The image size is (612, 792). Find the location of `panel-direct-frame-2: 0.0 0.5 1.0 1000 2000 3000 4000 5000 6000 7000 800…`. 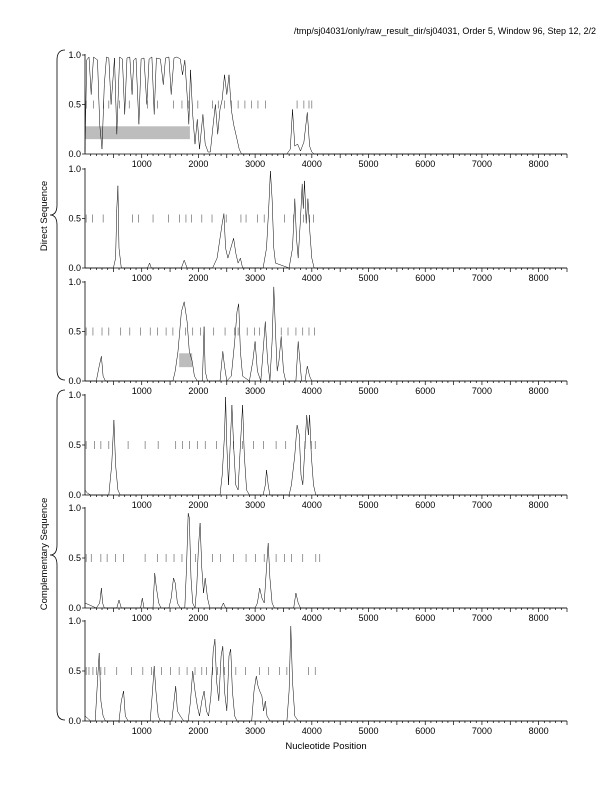

panel-direct-frame-2: 0.0 0.5 1.0 1000 2000 3000 4000 5000 6000 7000 800… is located at coordinates (318, 223).